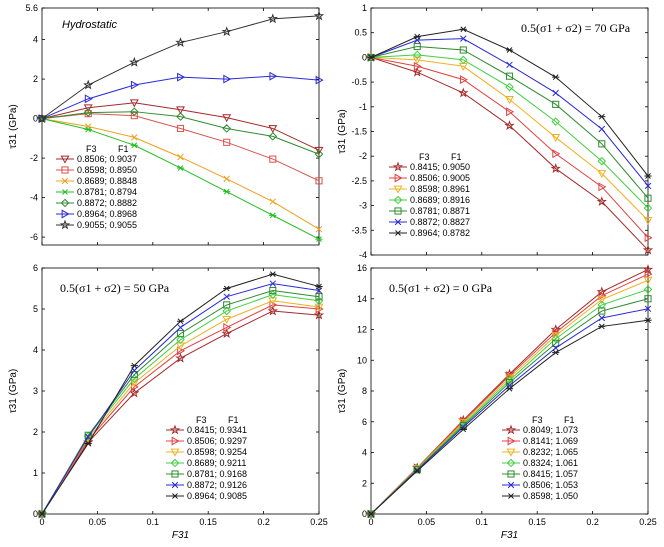 The height and width of the screenshot is (547, 664). What do you see at coordinates (107, 192) in the screenshot?
I see `legend-entry: 0.8781; 0.8794` at bounding box center [107, 192].